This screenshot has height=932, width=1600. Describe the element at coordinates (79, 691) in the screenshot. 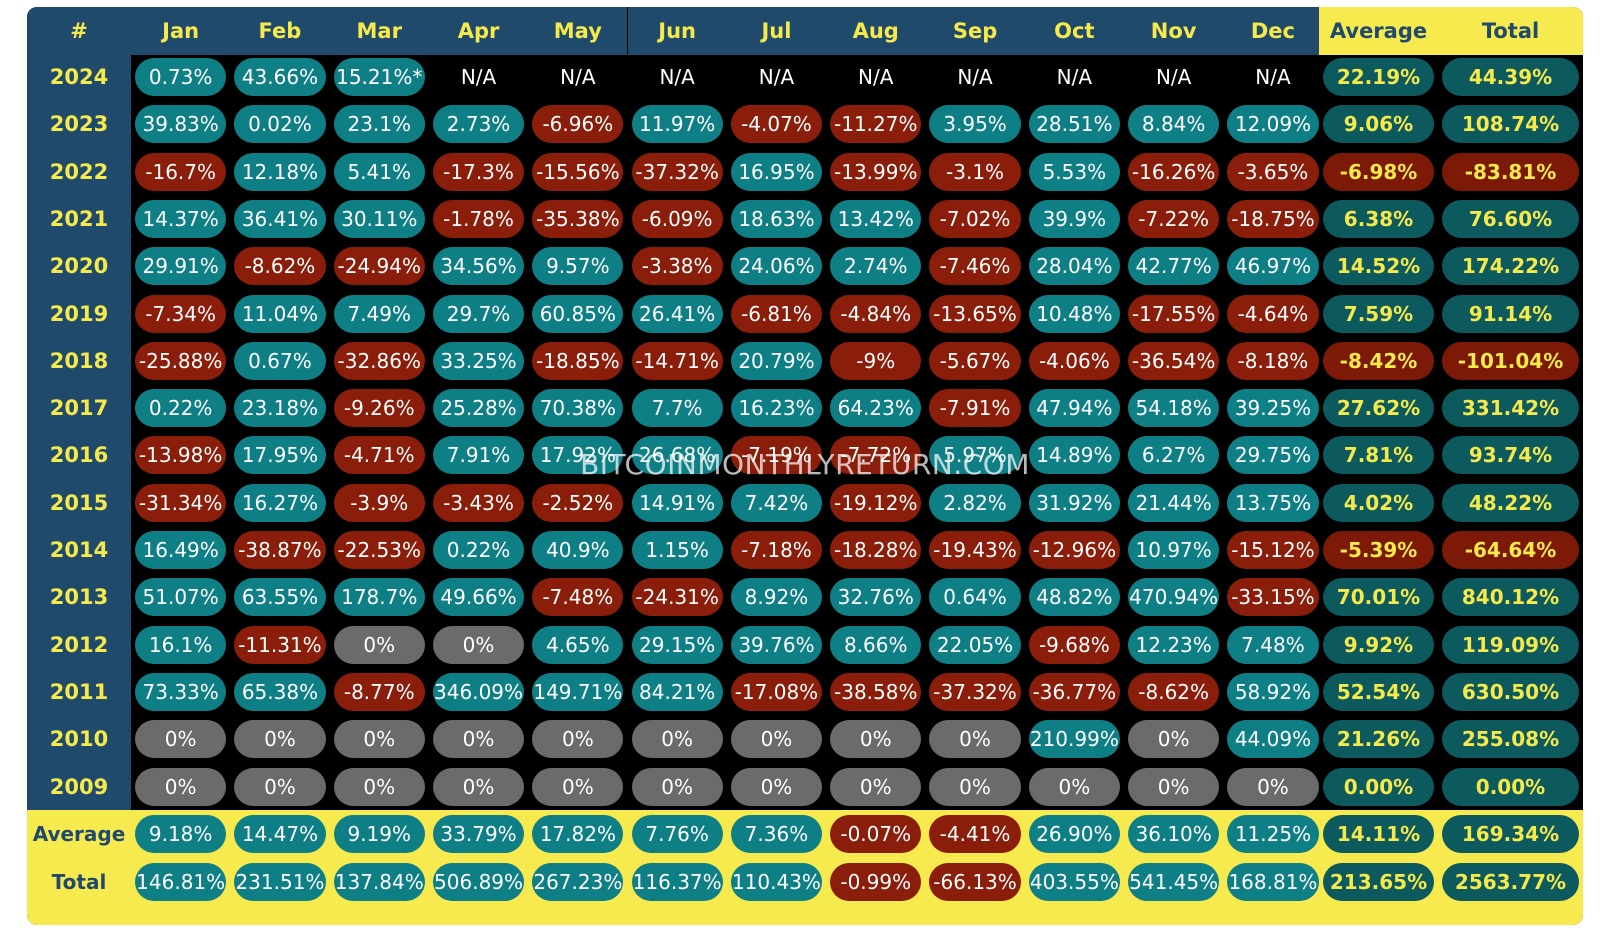

I see `row-label-2011: 2011` at that location.